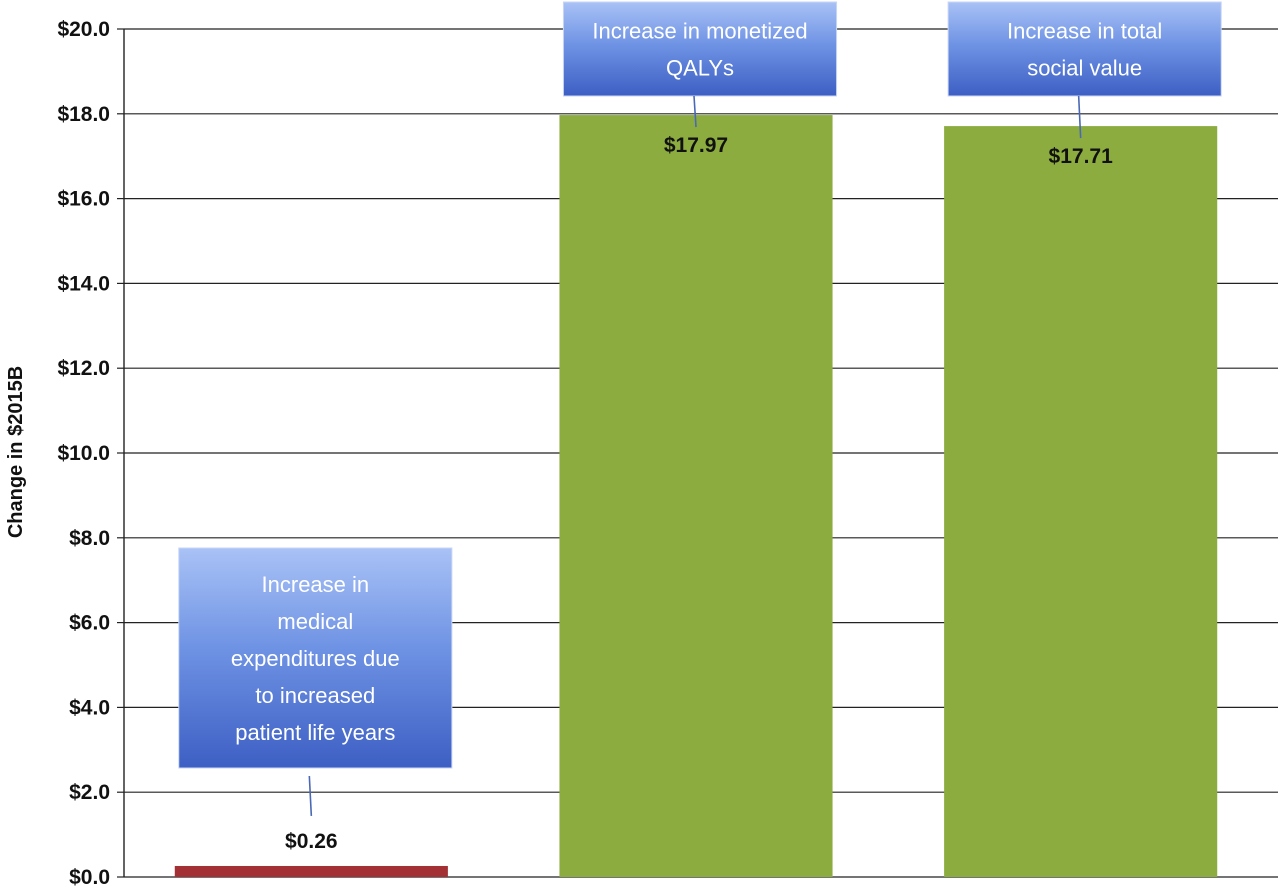 The height and width of the screenshot is (893, 1280). Describe the element at coordinates (696, 145) in the screenshot. I see `data-label-2: $17.97` at that location.